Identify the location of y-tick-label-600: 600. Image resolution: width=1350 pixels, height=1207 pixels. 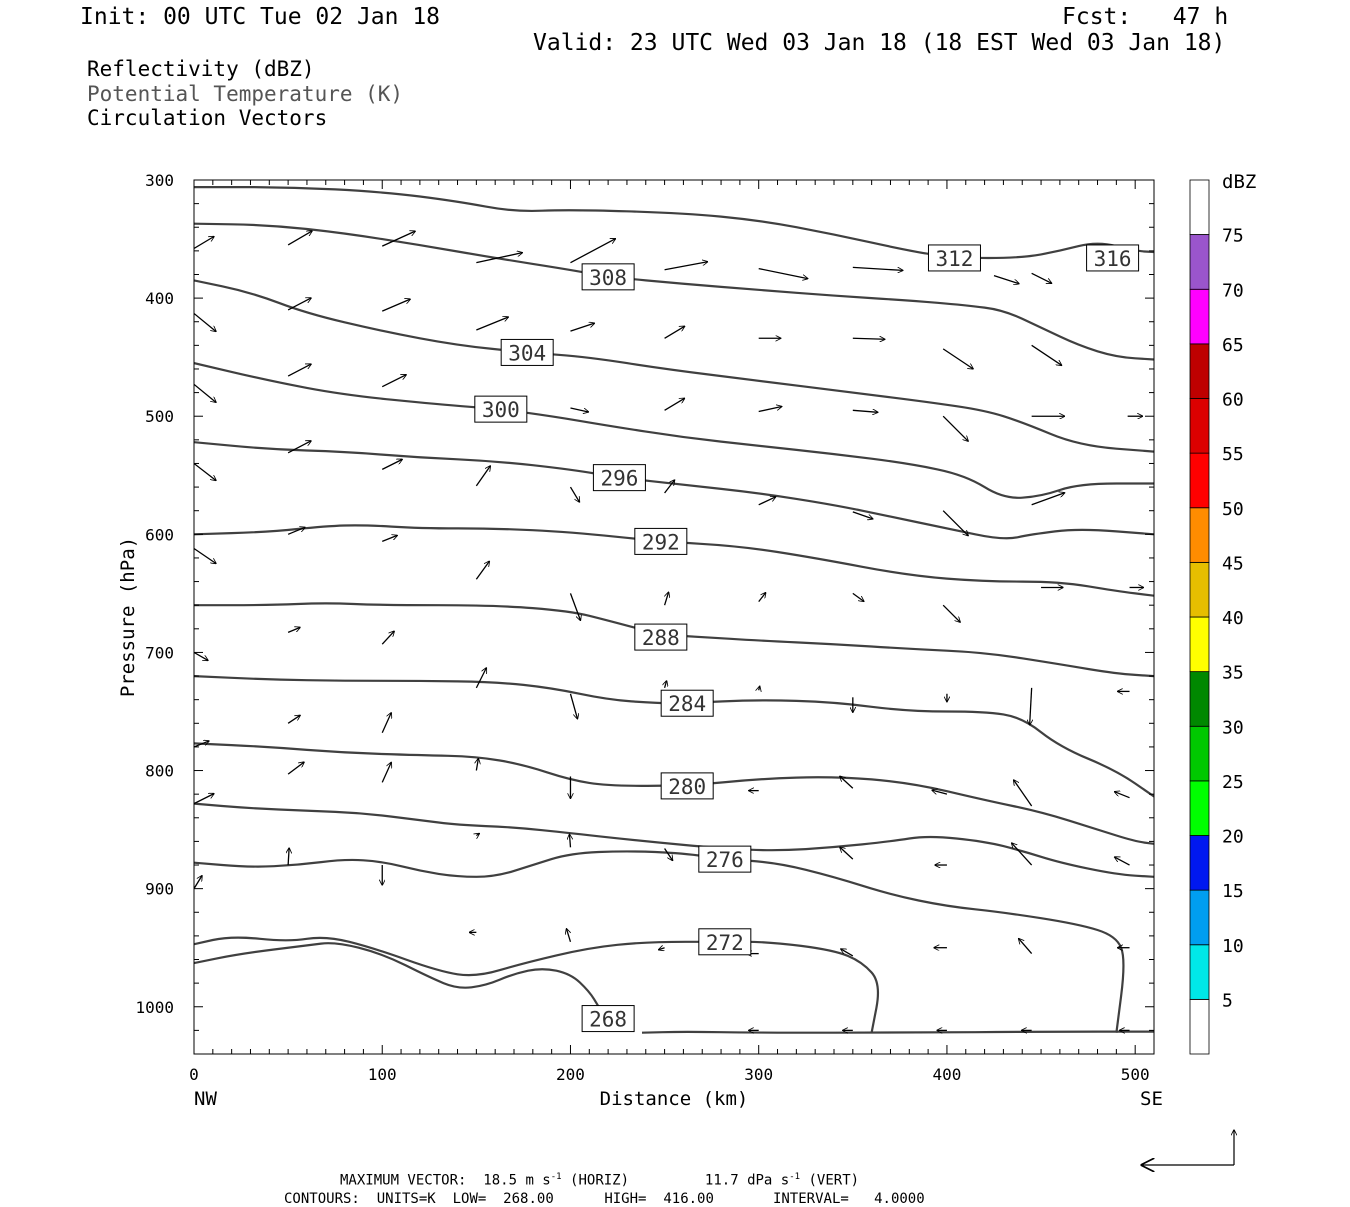
(159, 534).